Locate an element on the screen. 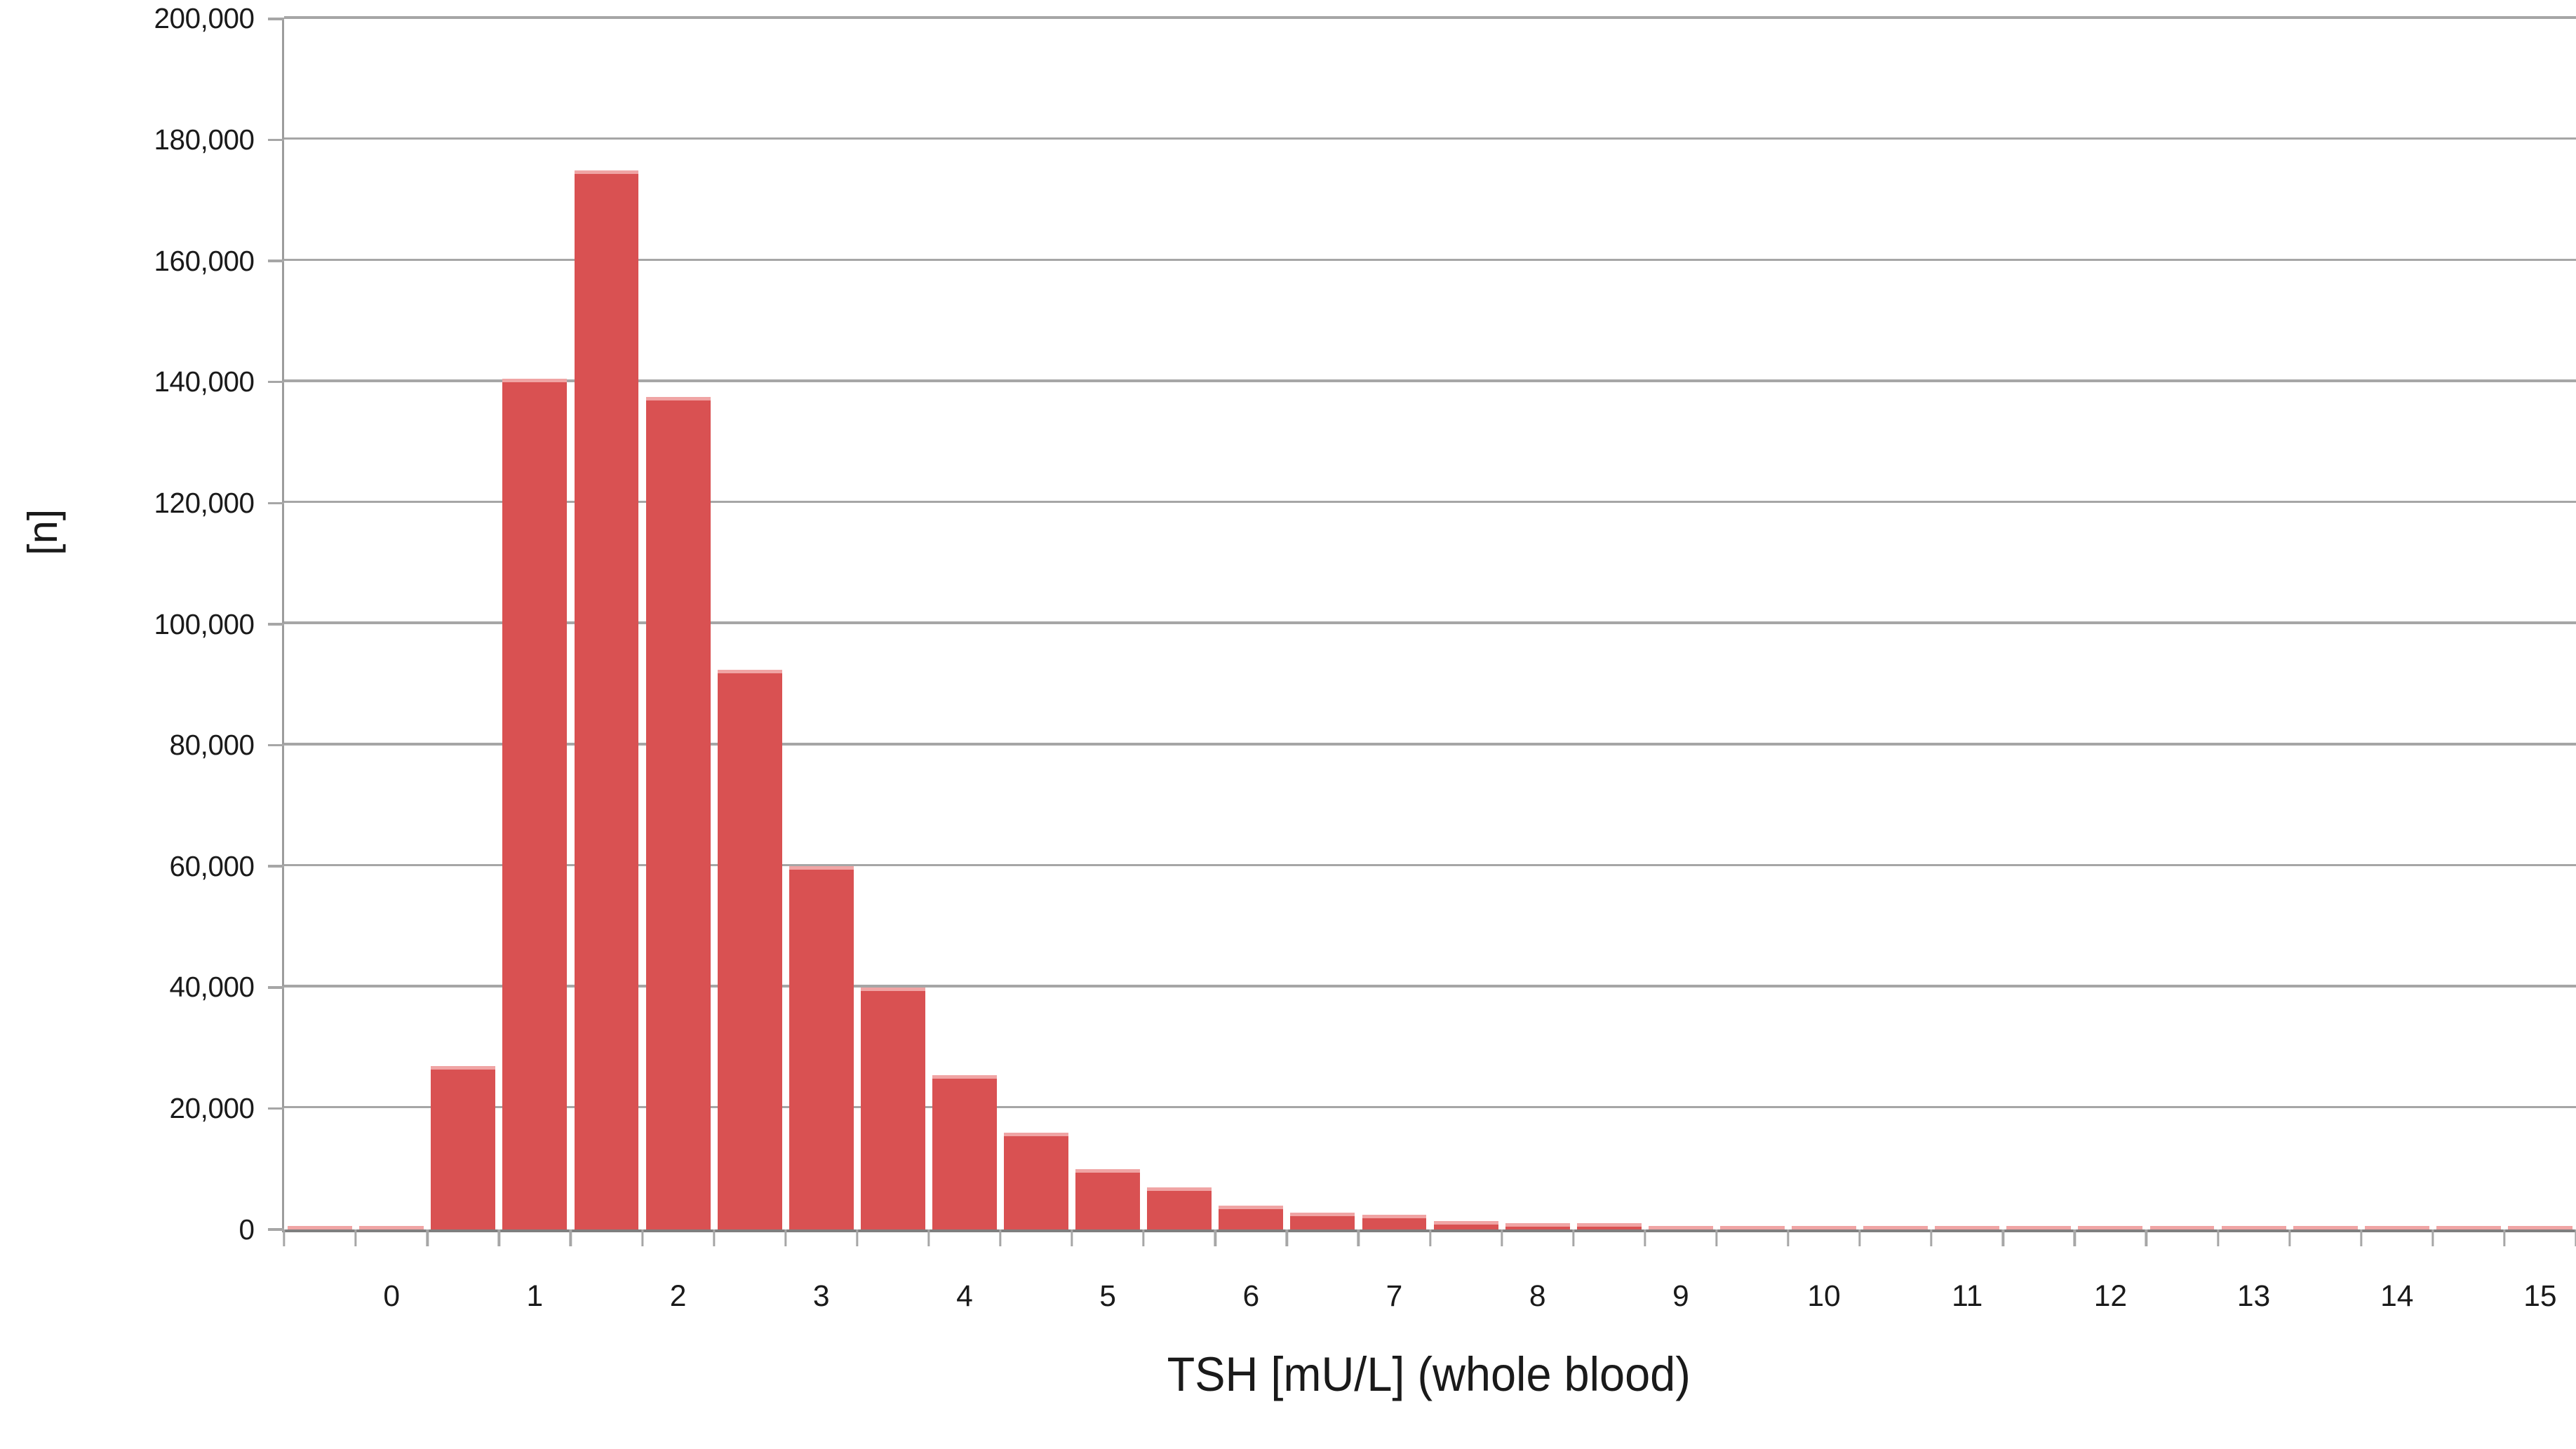 This screenshot has height=1449, width=2576. y-tick-label: 120,000 is located at coordinates (204, 503).